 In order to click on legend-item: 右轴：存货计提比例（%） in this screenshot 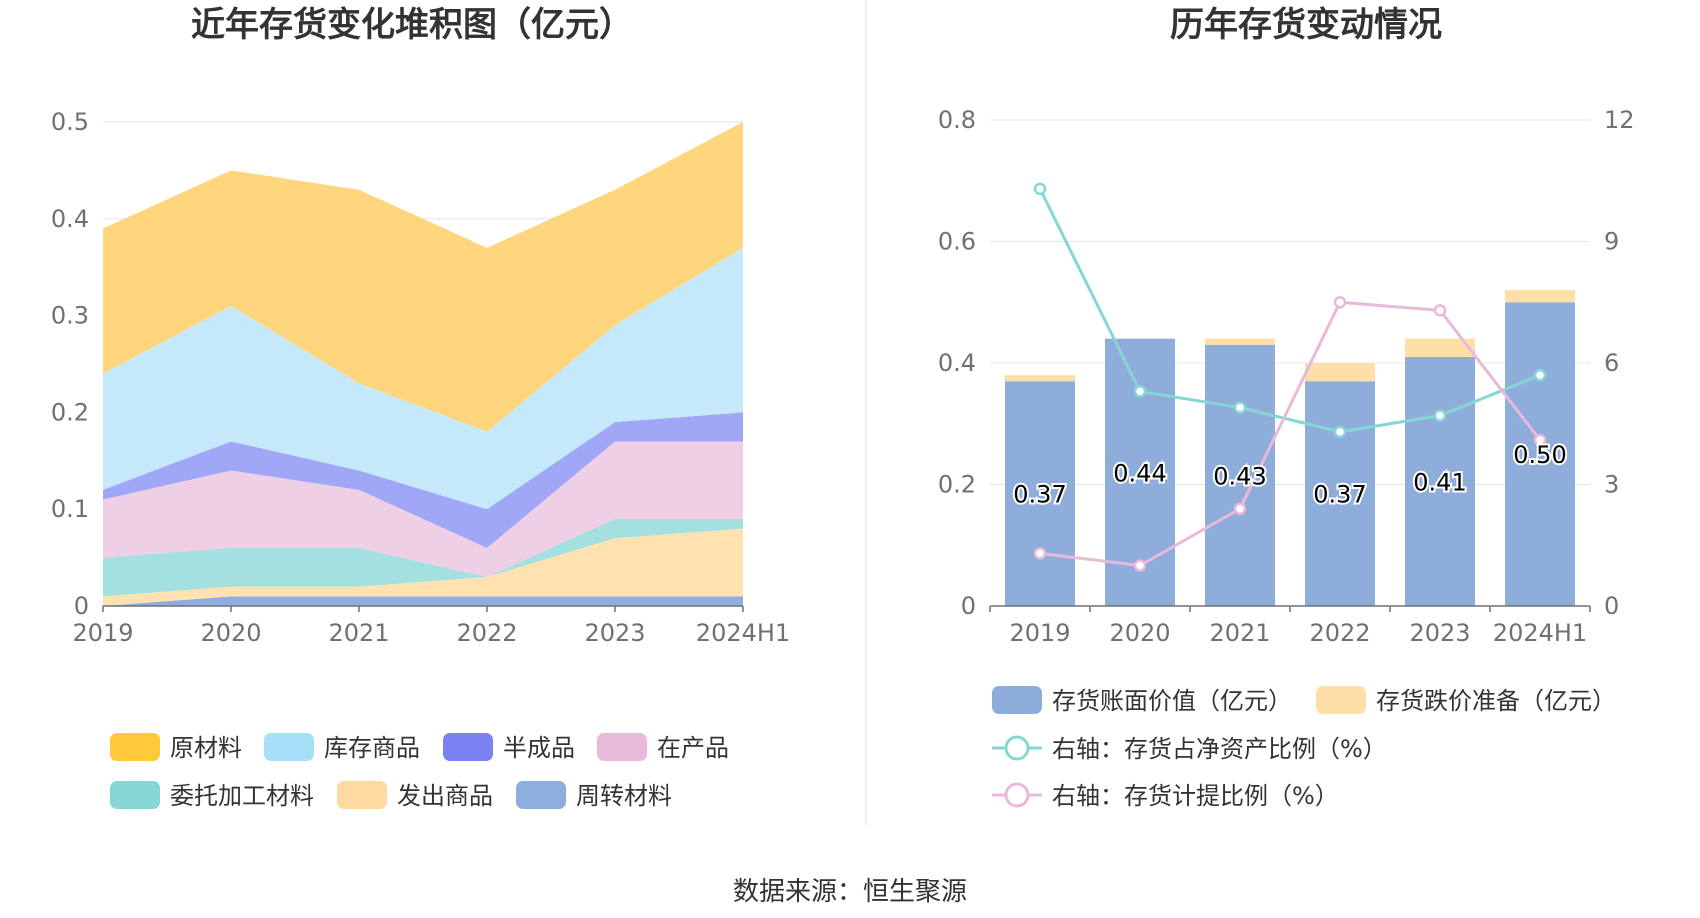, I will do `click(1165, 796)`.